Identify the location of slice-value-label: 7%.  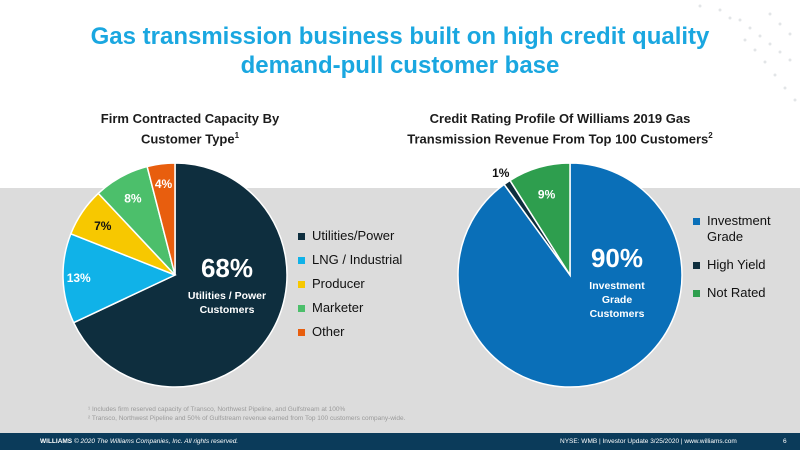
(103, 226).